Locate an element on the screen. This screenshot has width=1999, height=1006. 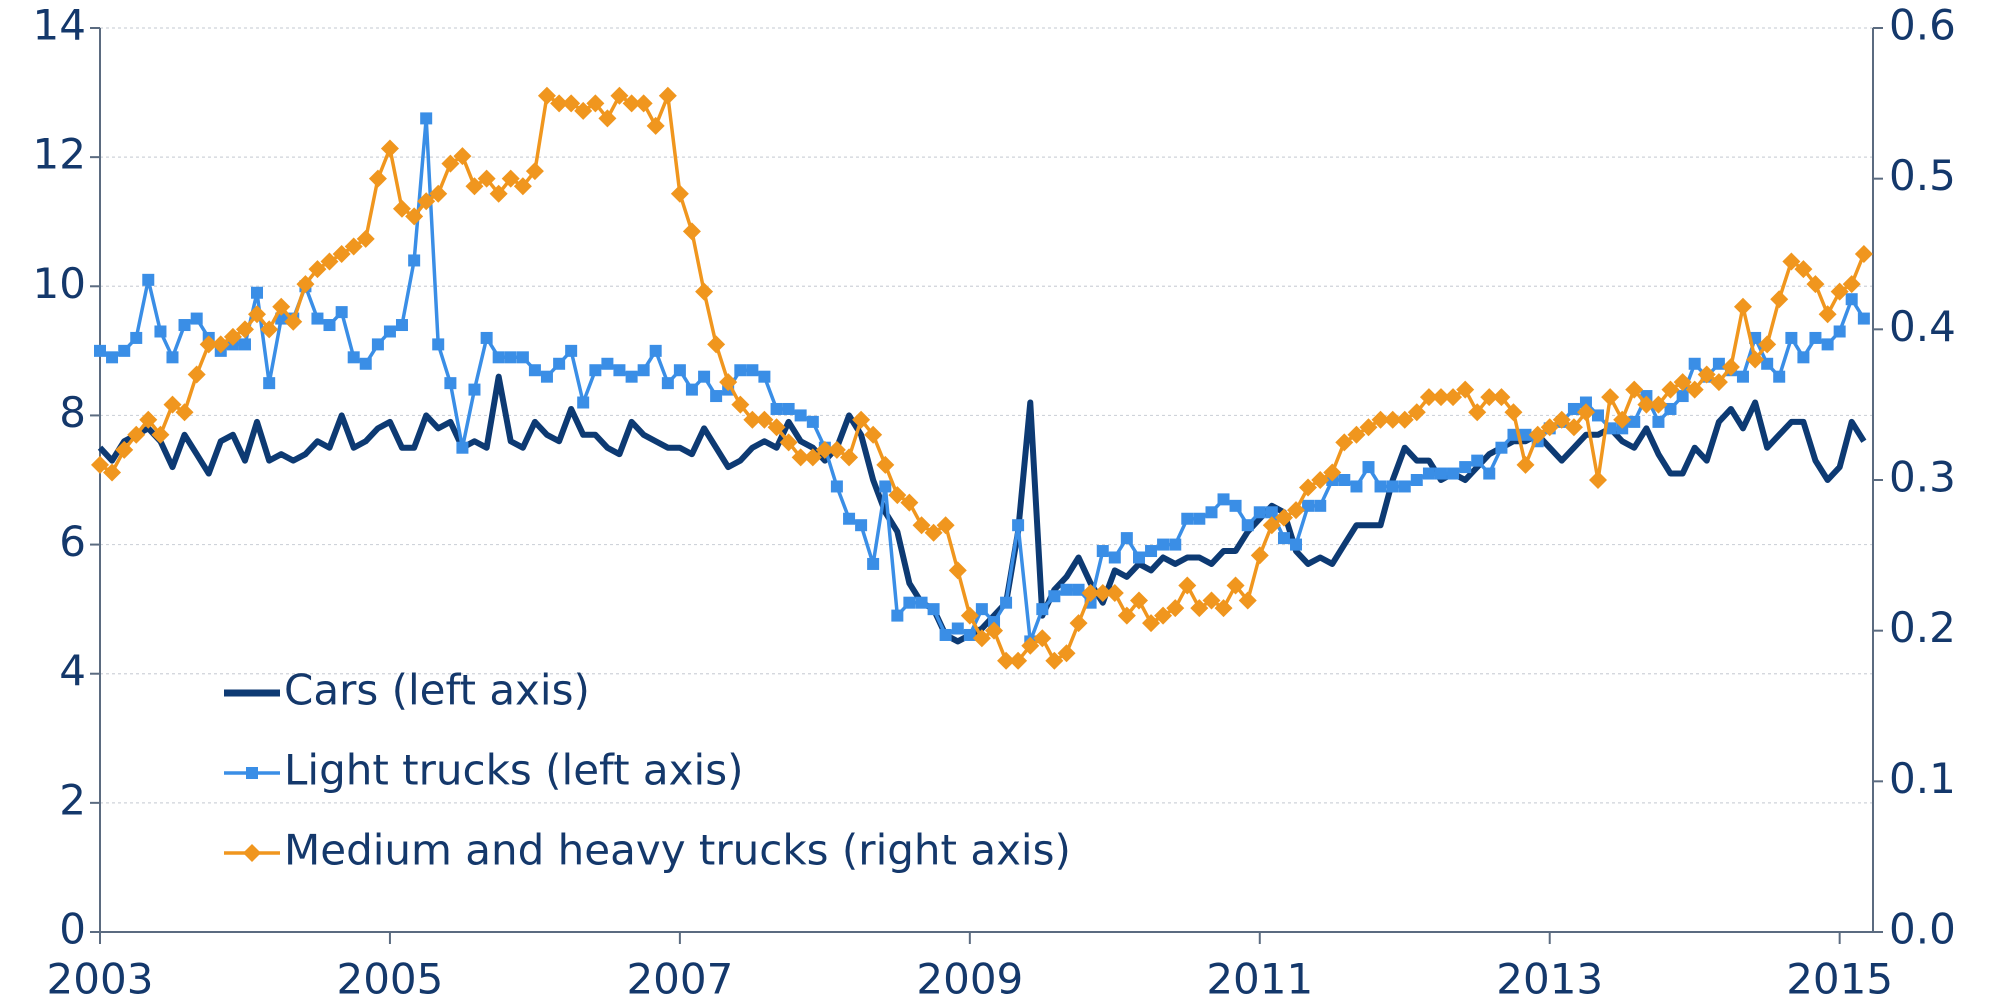
y-tick-label: 4 is located at coordinates (72, 670).